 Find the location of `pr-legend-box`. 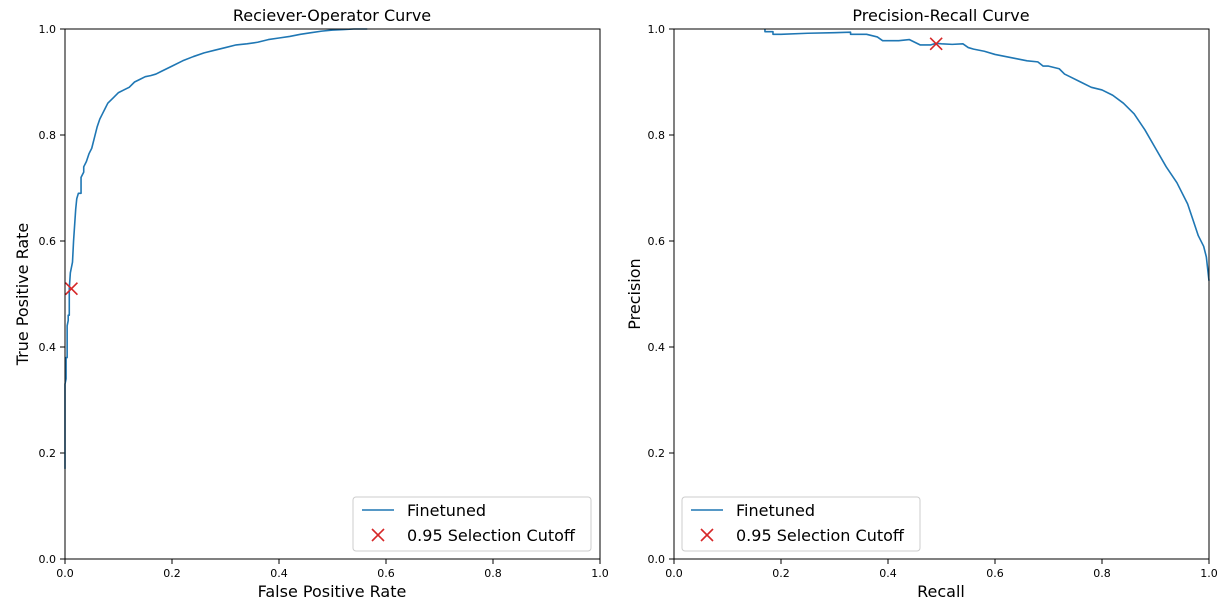

pr-legend-box is located at coordinates (801, 524).